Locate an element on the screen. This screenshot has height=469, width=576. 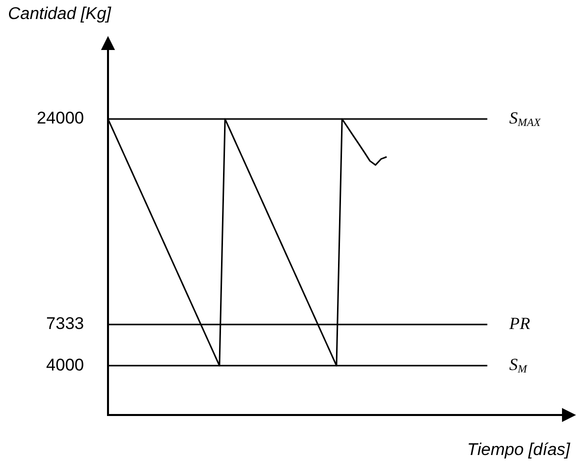
ref-line-label: PR is located at coordinates (519, 324).